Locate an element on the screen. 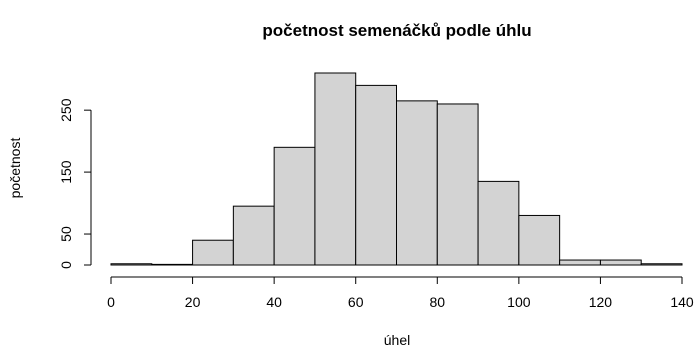 This screenshot has height=352, width=698. x-tick-label: 20 is located at coordinates (193, 302).